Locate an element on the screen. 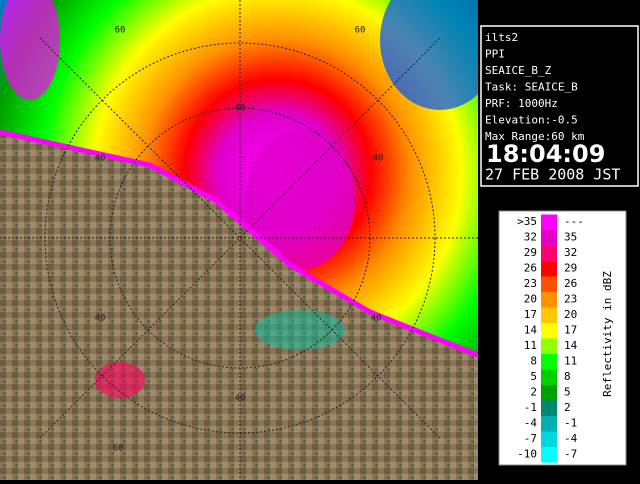  info-line: ilts2 is located at coordinates (501, 37).